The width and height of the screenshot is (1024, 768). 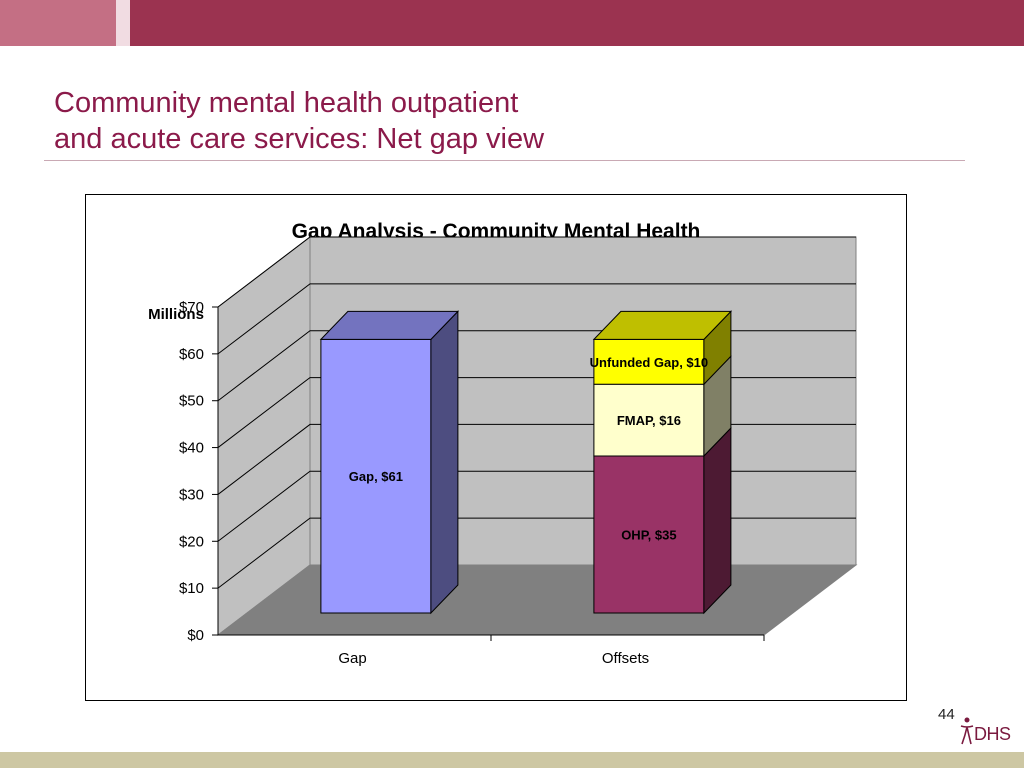 What do you see at coordinates (191, 448) in the screenshot?
I see `y-tick-label-4: $40` at bounding box center [191, 448].